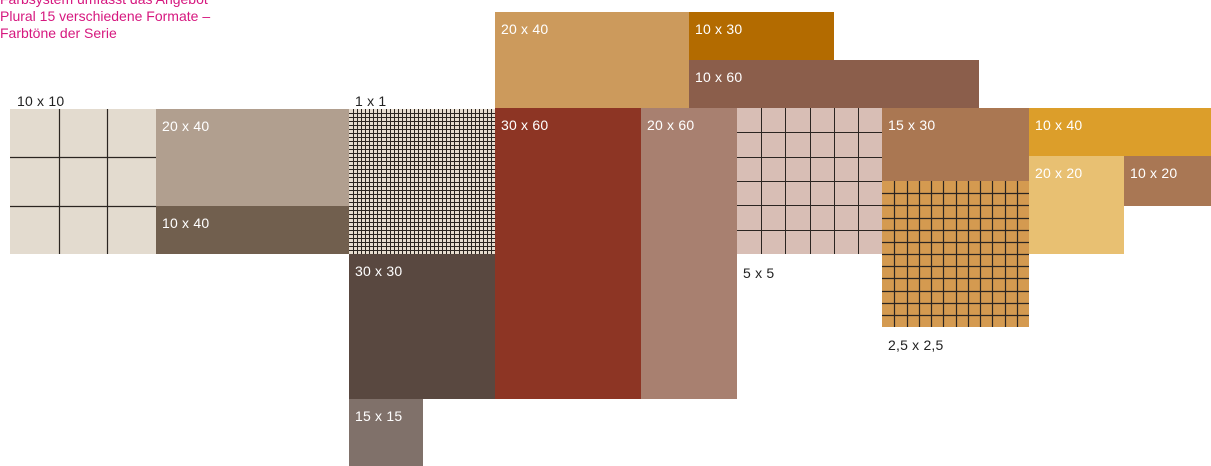  What do you see at coordinates (422, 326) in the screenshot?
I see `tile-30x30: 30 x 30` at bounding box center [422, 326].